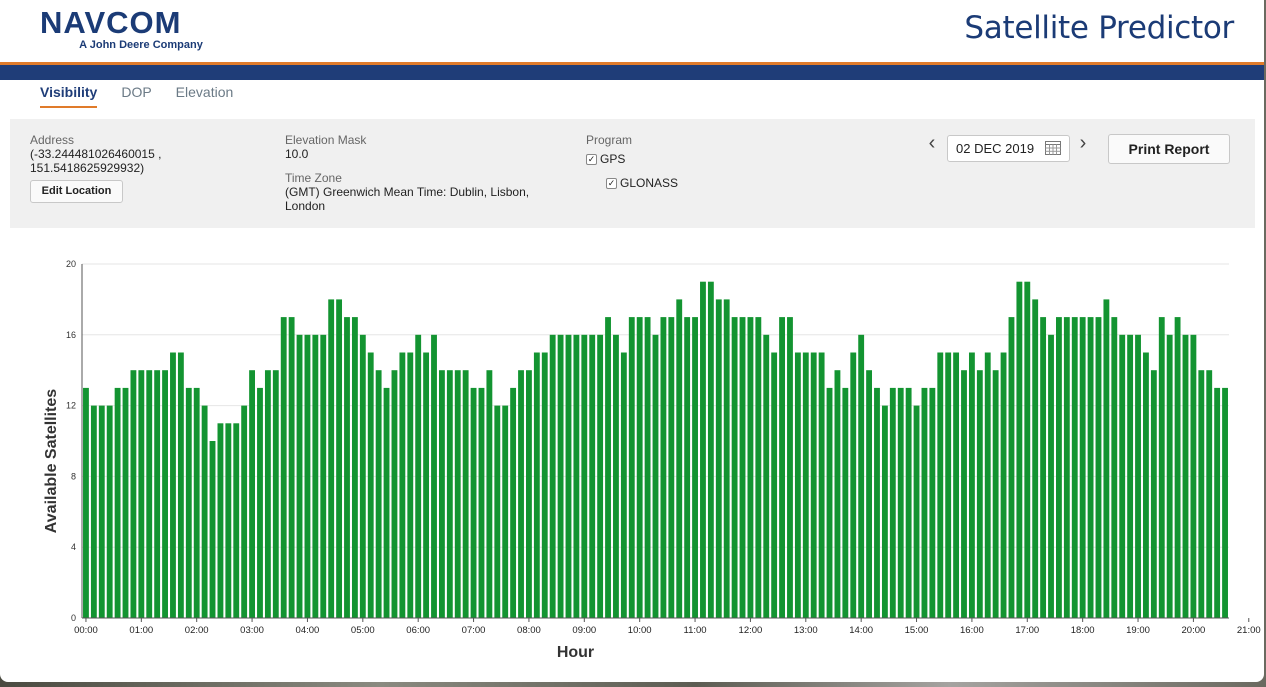 The image size is (1266, 687). Describe the element at coordinates (204, 92) in the screenshot. I see `tab-elevation: Elevation` at that location.